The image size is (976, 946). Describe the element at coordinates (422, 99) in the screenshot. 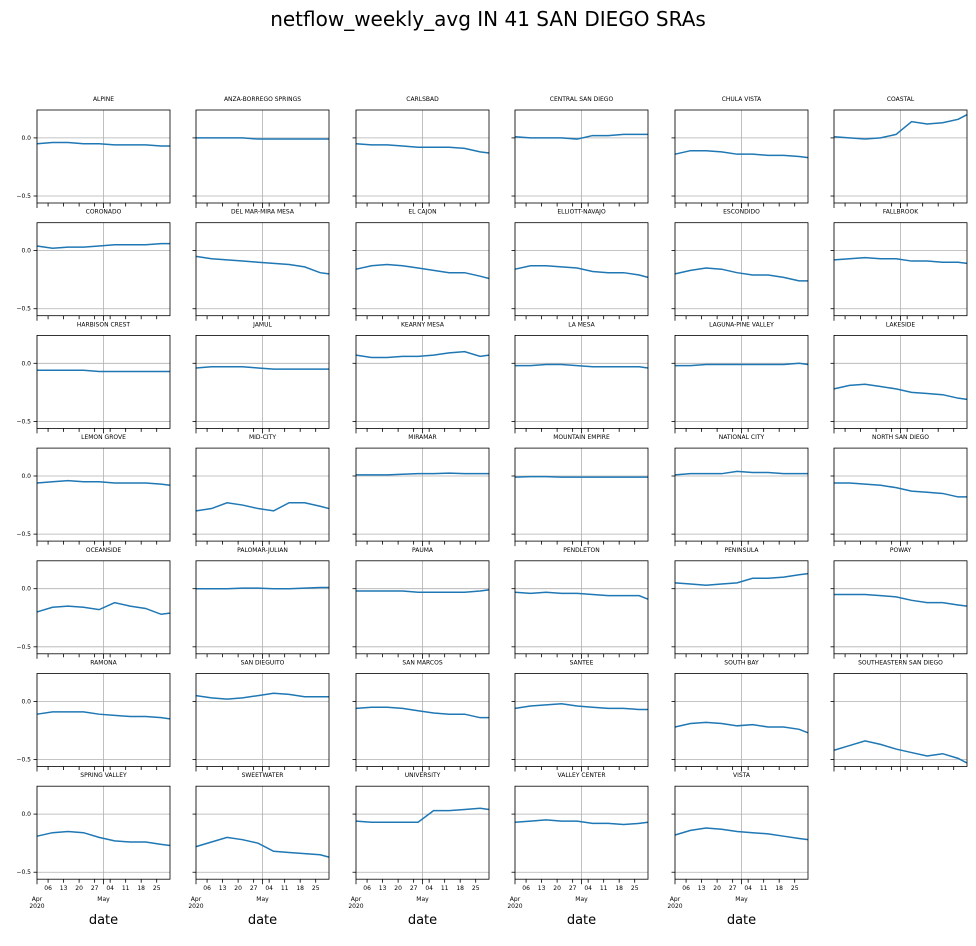

I see `panel-title: CARLSBAD` at that location.